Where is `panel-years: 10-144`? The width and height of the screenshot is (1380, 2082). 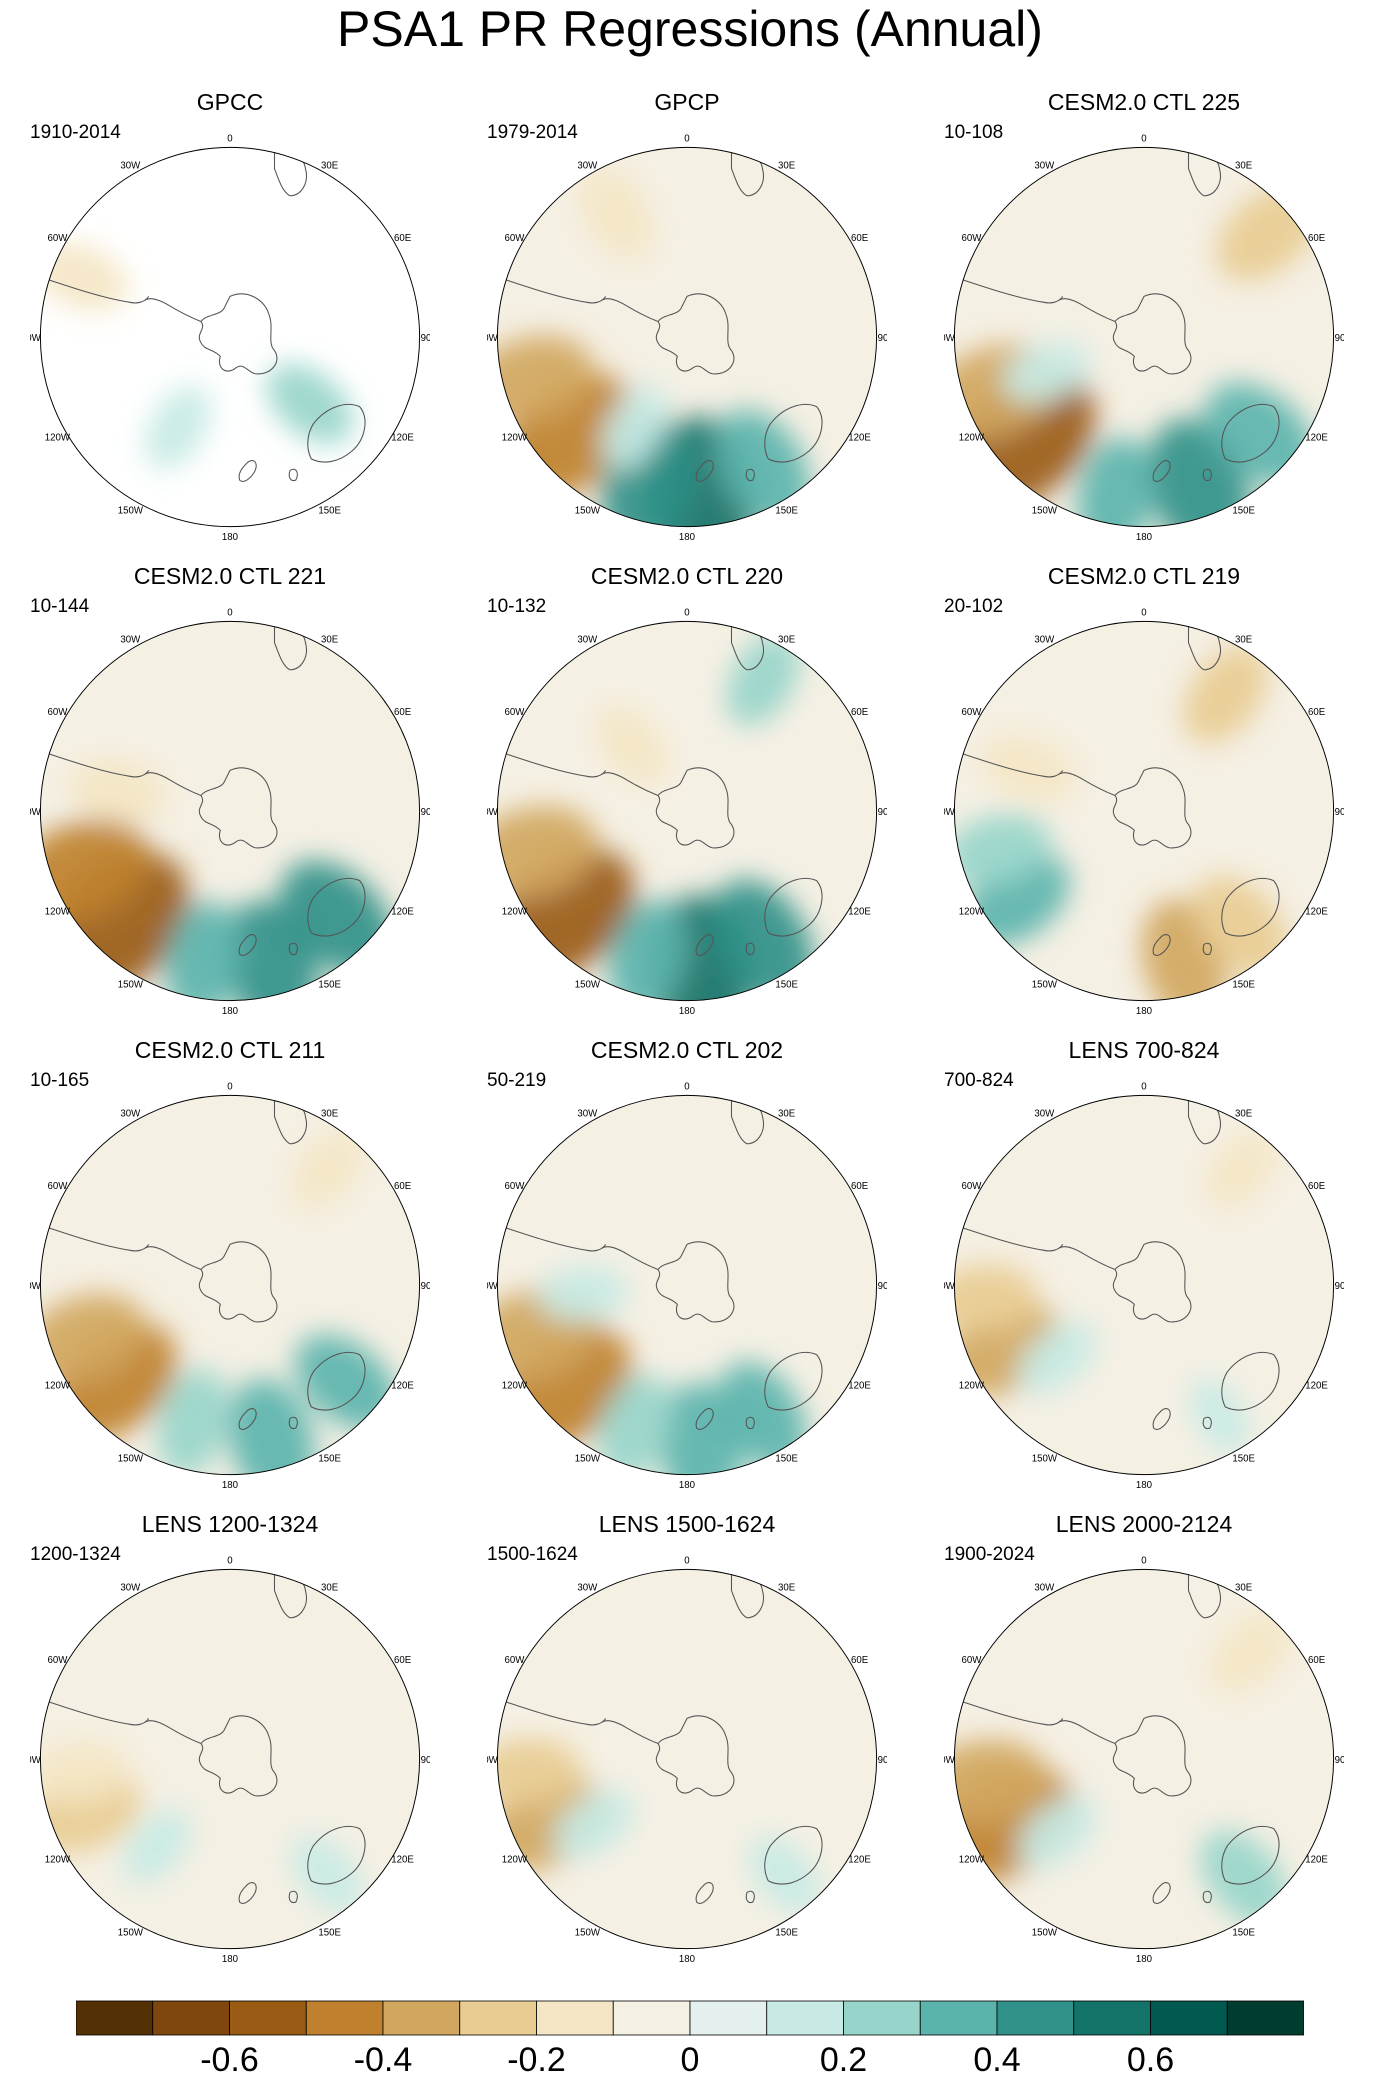
panel-years: 10-144 is located at coordinates (60, 606).